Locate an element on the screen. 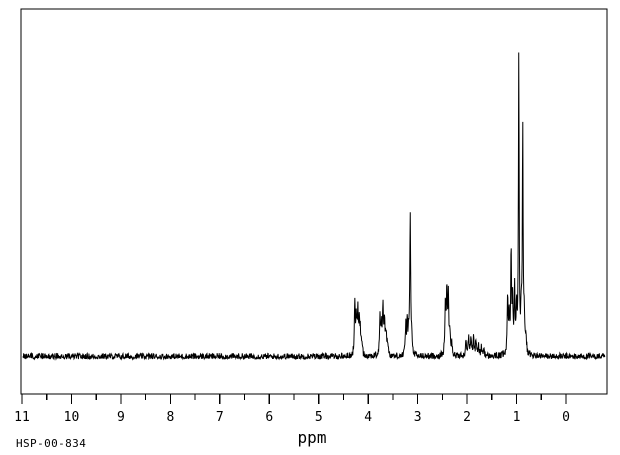 This screenshot has width=620, height=455. x-axis-tick-label: 7 is located at coordinates (220, 417).